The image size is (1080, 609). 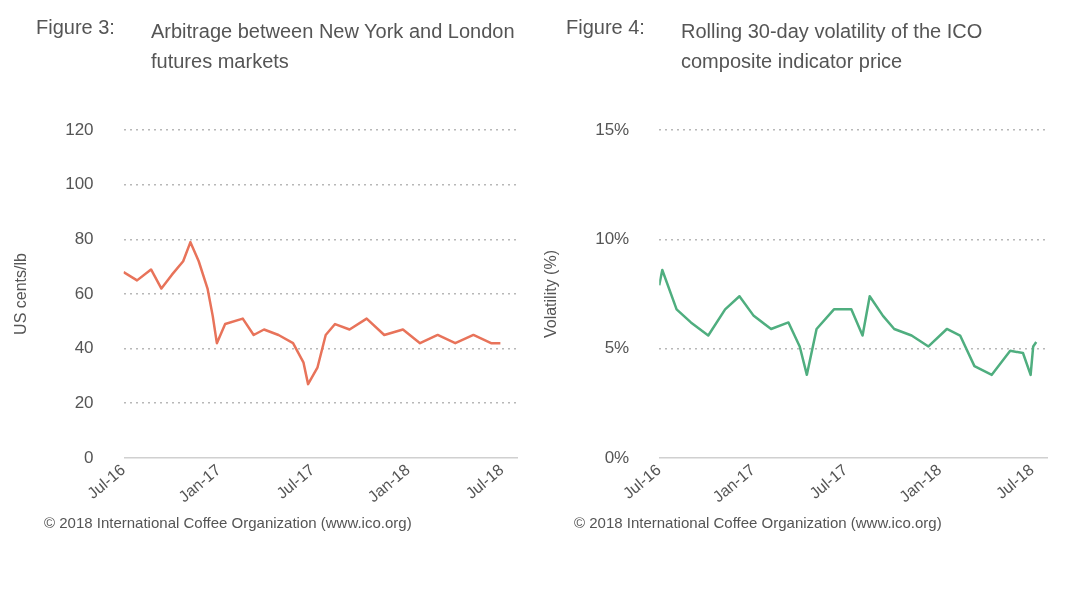 What do you see at coordinates (617, 348) in the screenshot?
I see `y-tick-label: 5%` at bounding box center [617, 348].